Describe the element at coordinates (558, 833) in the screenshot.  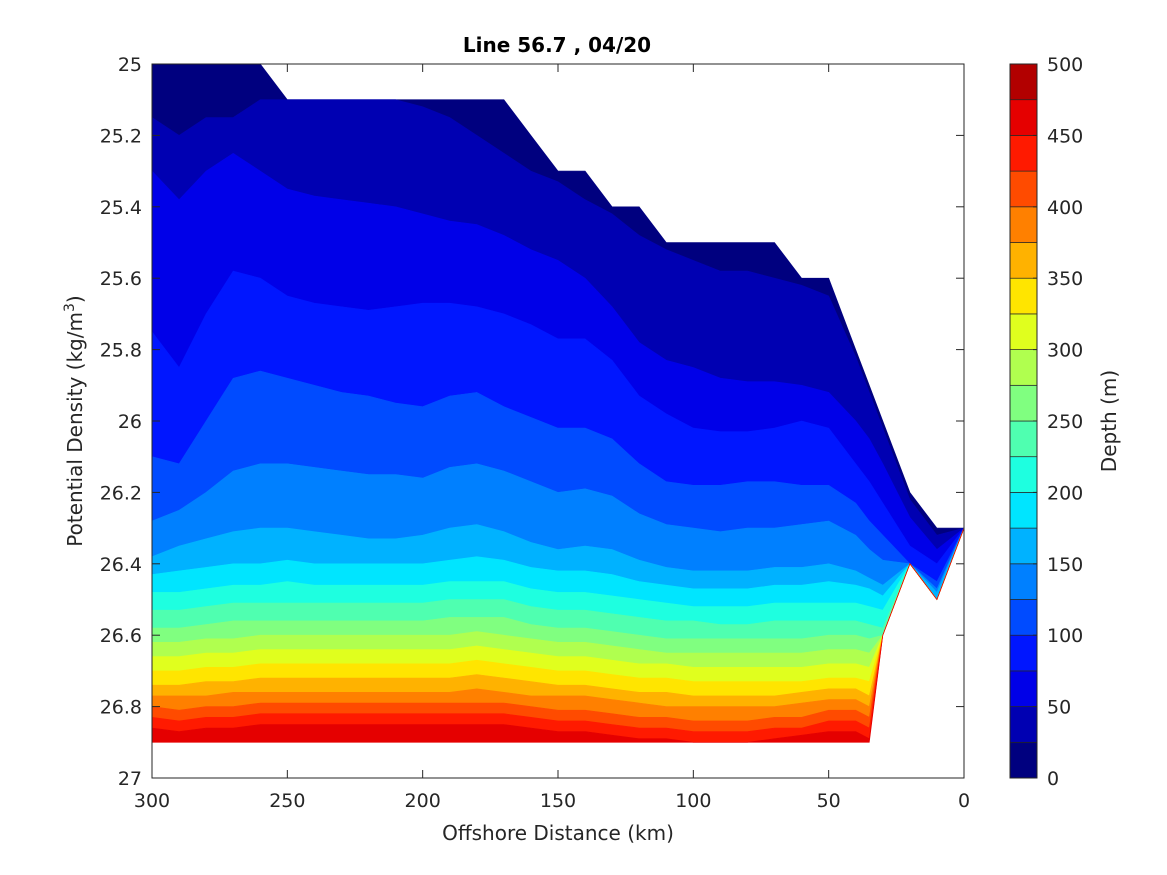
I see `x-axis-label: Offshore Distance (km)` at that location.